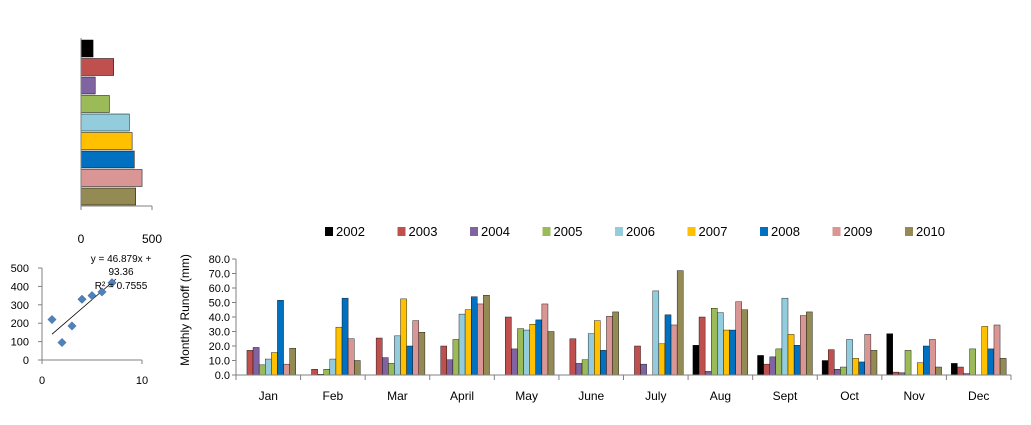 Image resolution: width=1031 pixels, height=425 pixels. What do you see at coordinates (219, 347) in the screenshot?
I see `runoff-y-tick-label: 20.0` at bounding box center [219, 347].